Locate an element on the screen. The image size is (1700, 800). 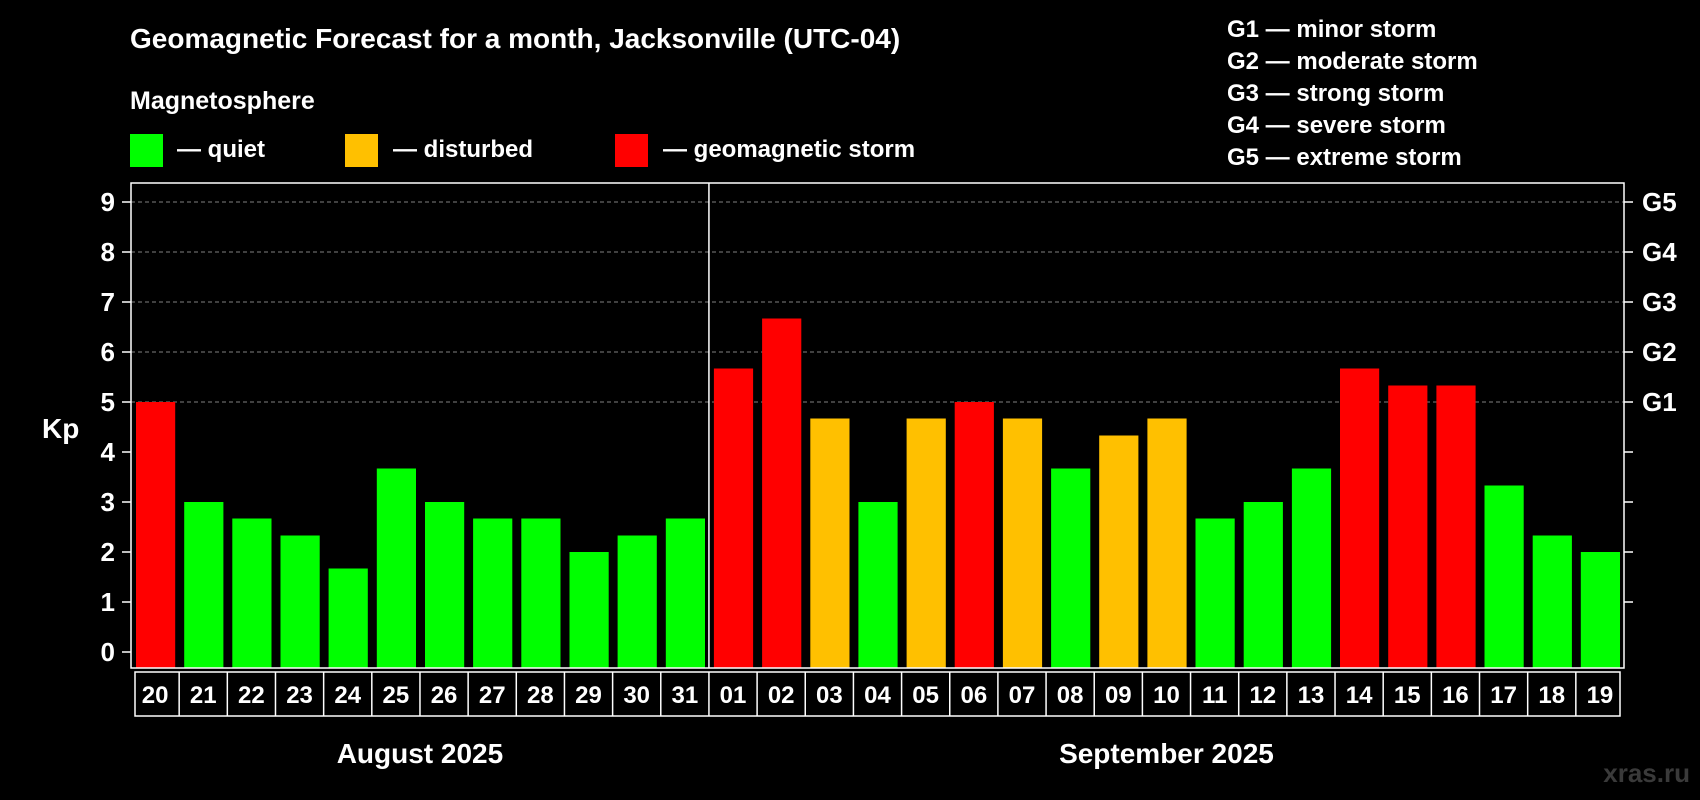
storm-axis-label-g1: G1 is located at coordinates (1659, 402).